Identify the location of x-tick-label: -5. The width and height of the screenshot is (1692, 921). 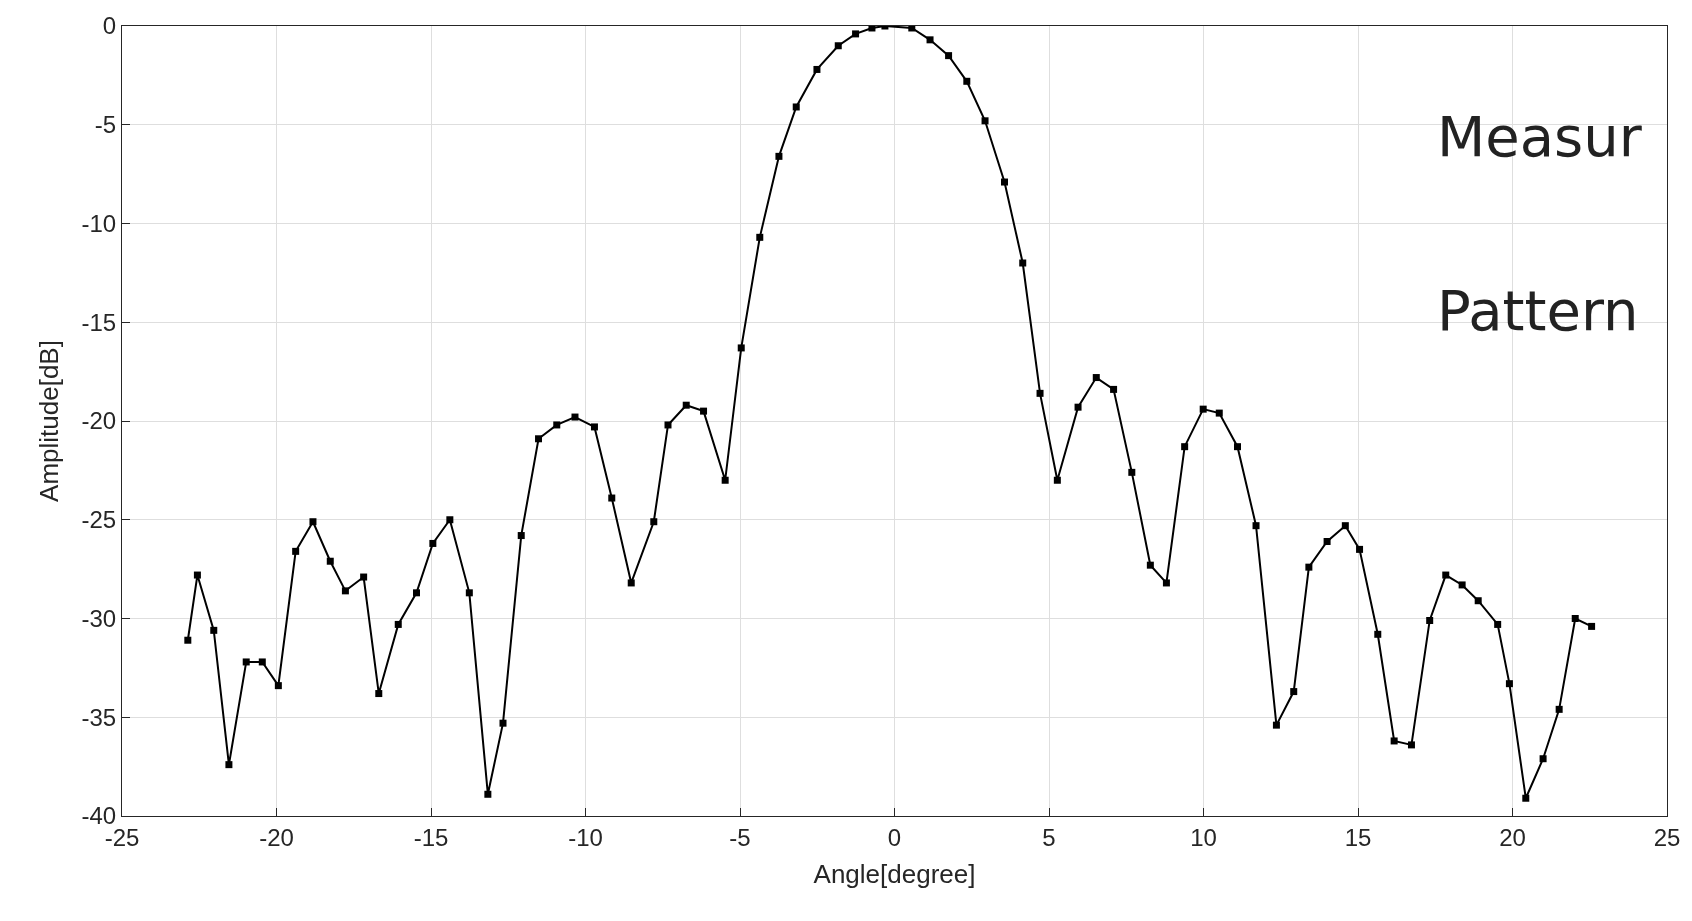
(740, 837).